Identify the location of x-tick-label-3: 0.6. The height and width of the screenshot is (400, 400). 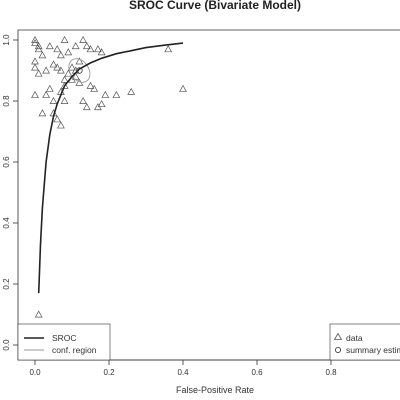
(257, 372).